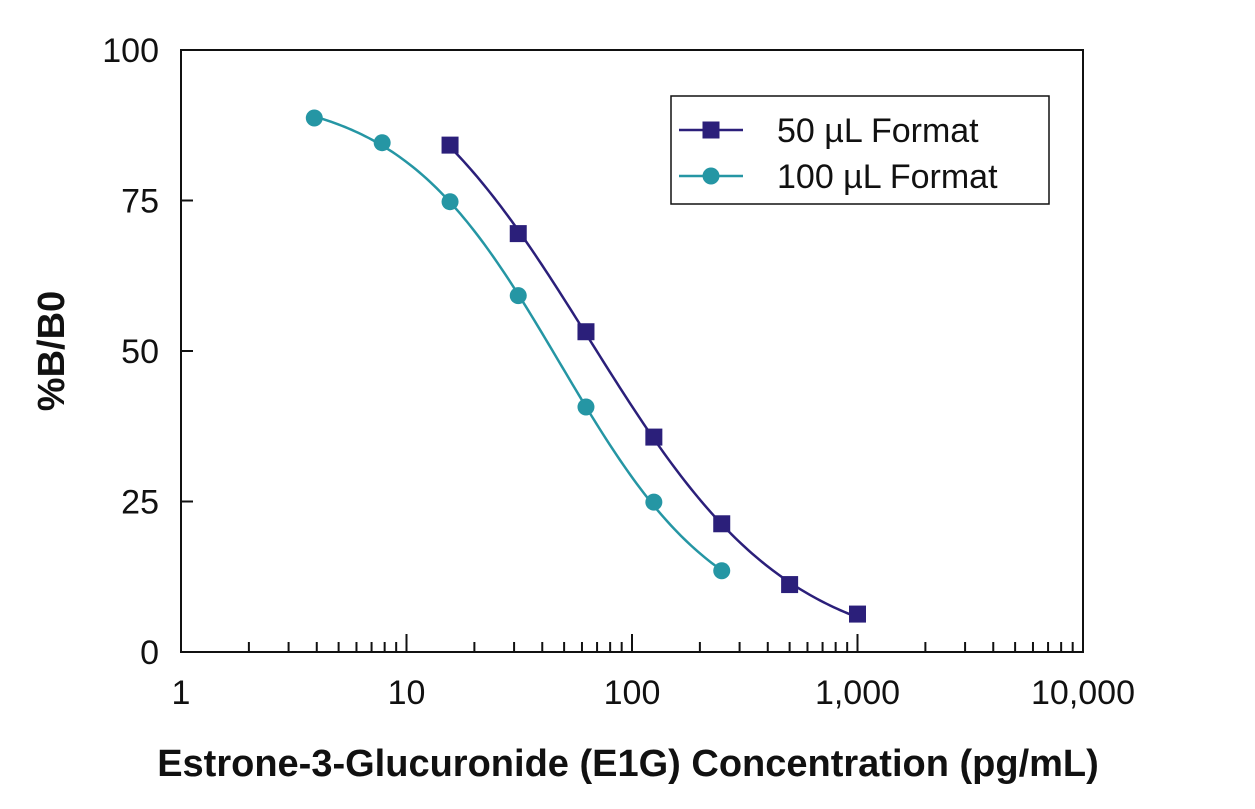 Image resolution: width=1255 pixels, height=809 pixels. I want to click on legend-box, so click(860, 150).